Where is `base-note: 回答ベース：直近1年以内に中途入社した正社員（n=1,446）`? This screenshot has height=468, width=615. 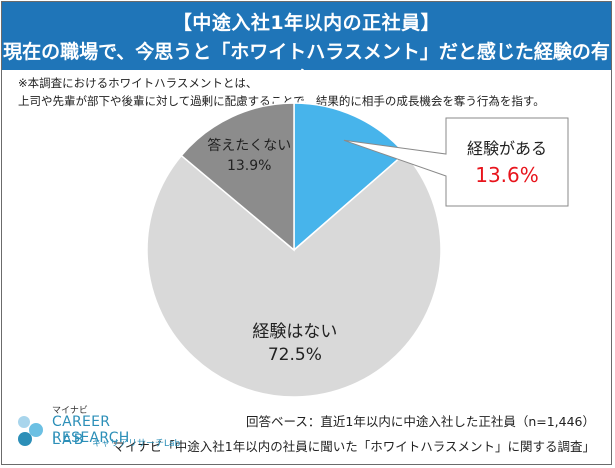 base-note: 回答ベース：直近1年以内に中途入社した正社員（n=1,446） is located at coordinates (420, 421).